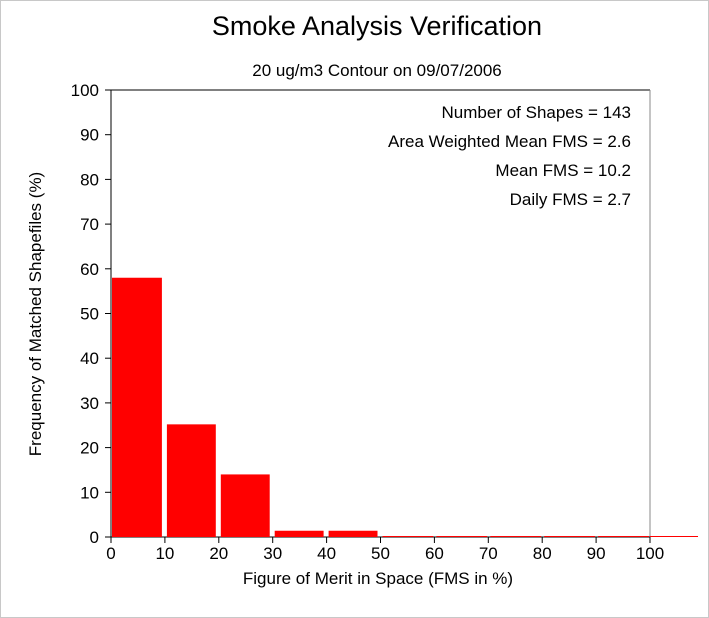 Image resolution: width=709 pixels, height=618 pixels. Describe the element at coordinates (272, 553) in the screenshot. I see `x-tick-label-30: 30` at that location.